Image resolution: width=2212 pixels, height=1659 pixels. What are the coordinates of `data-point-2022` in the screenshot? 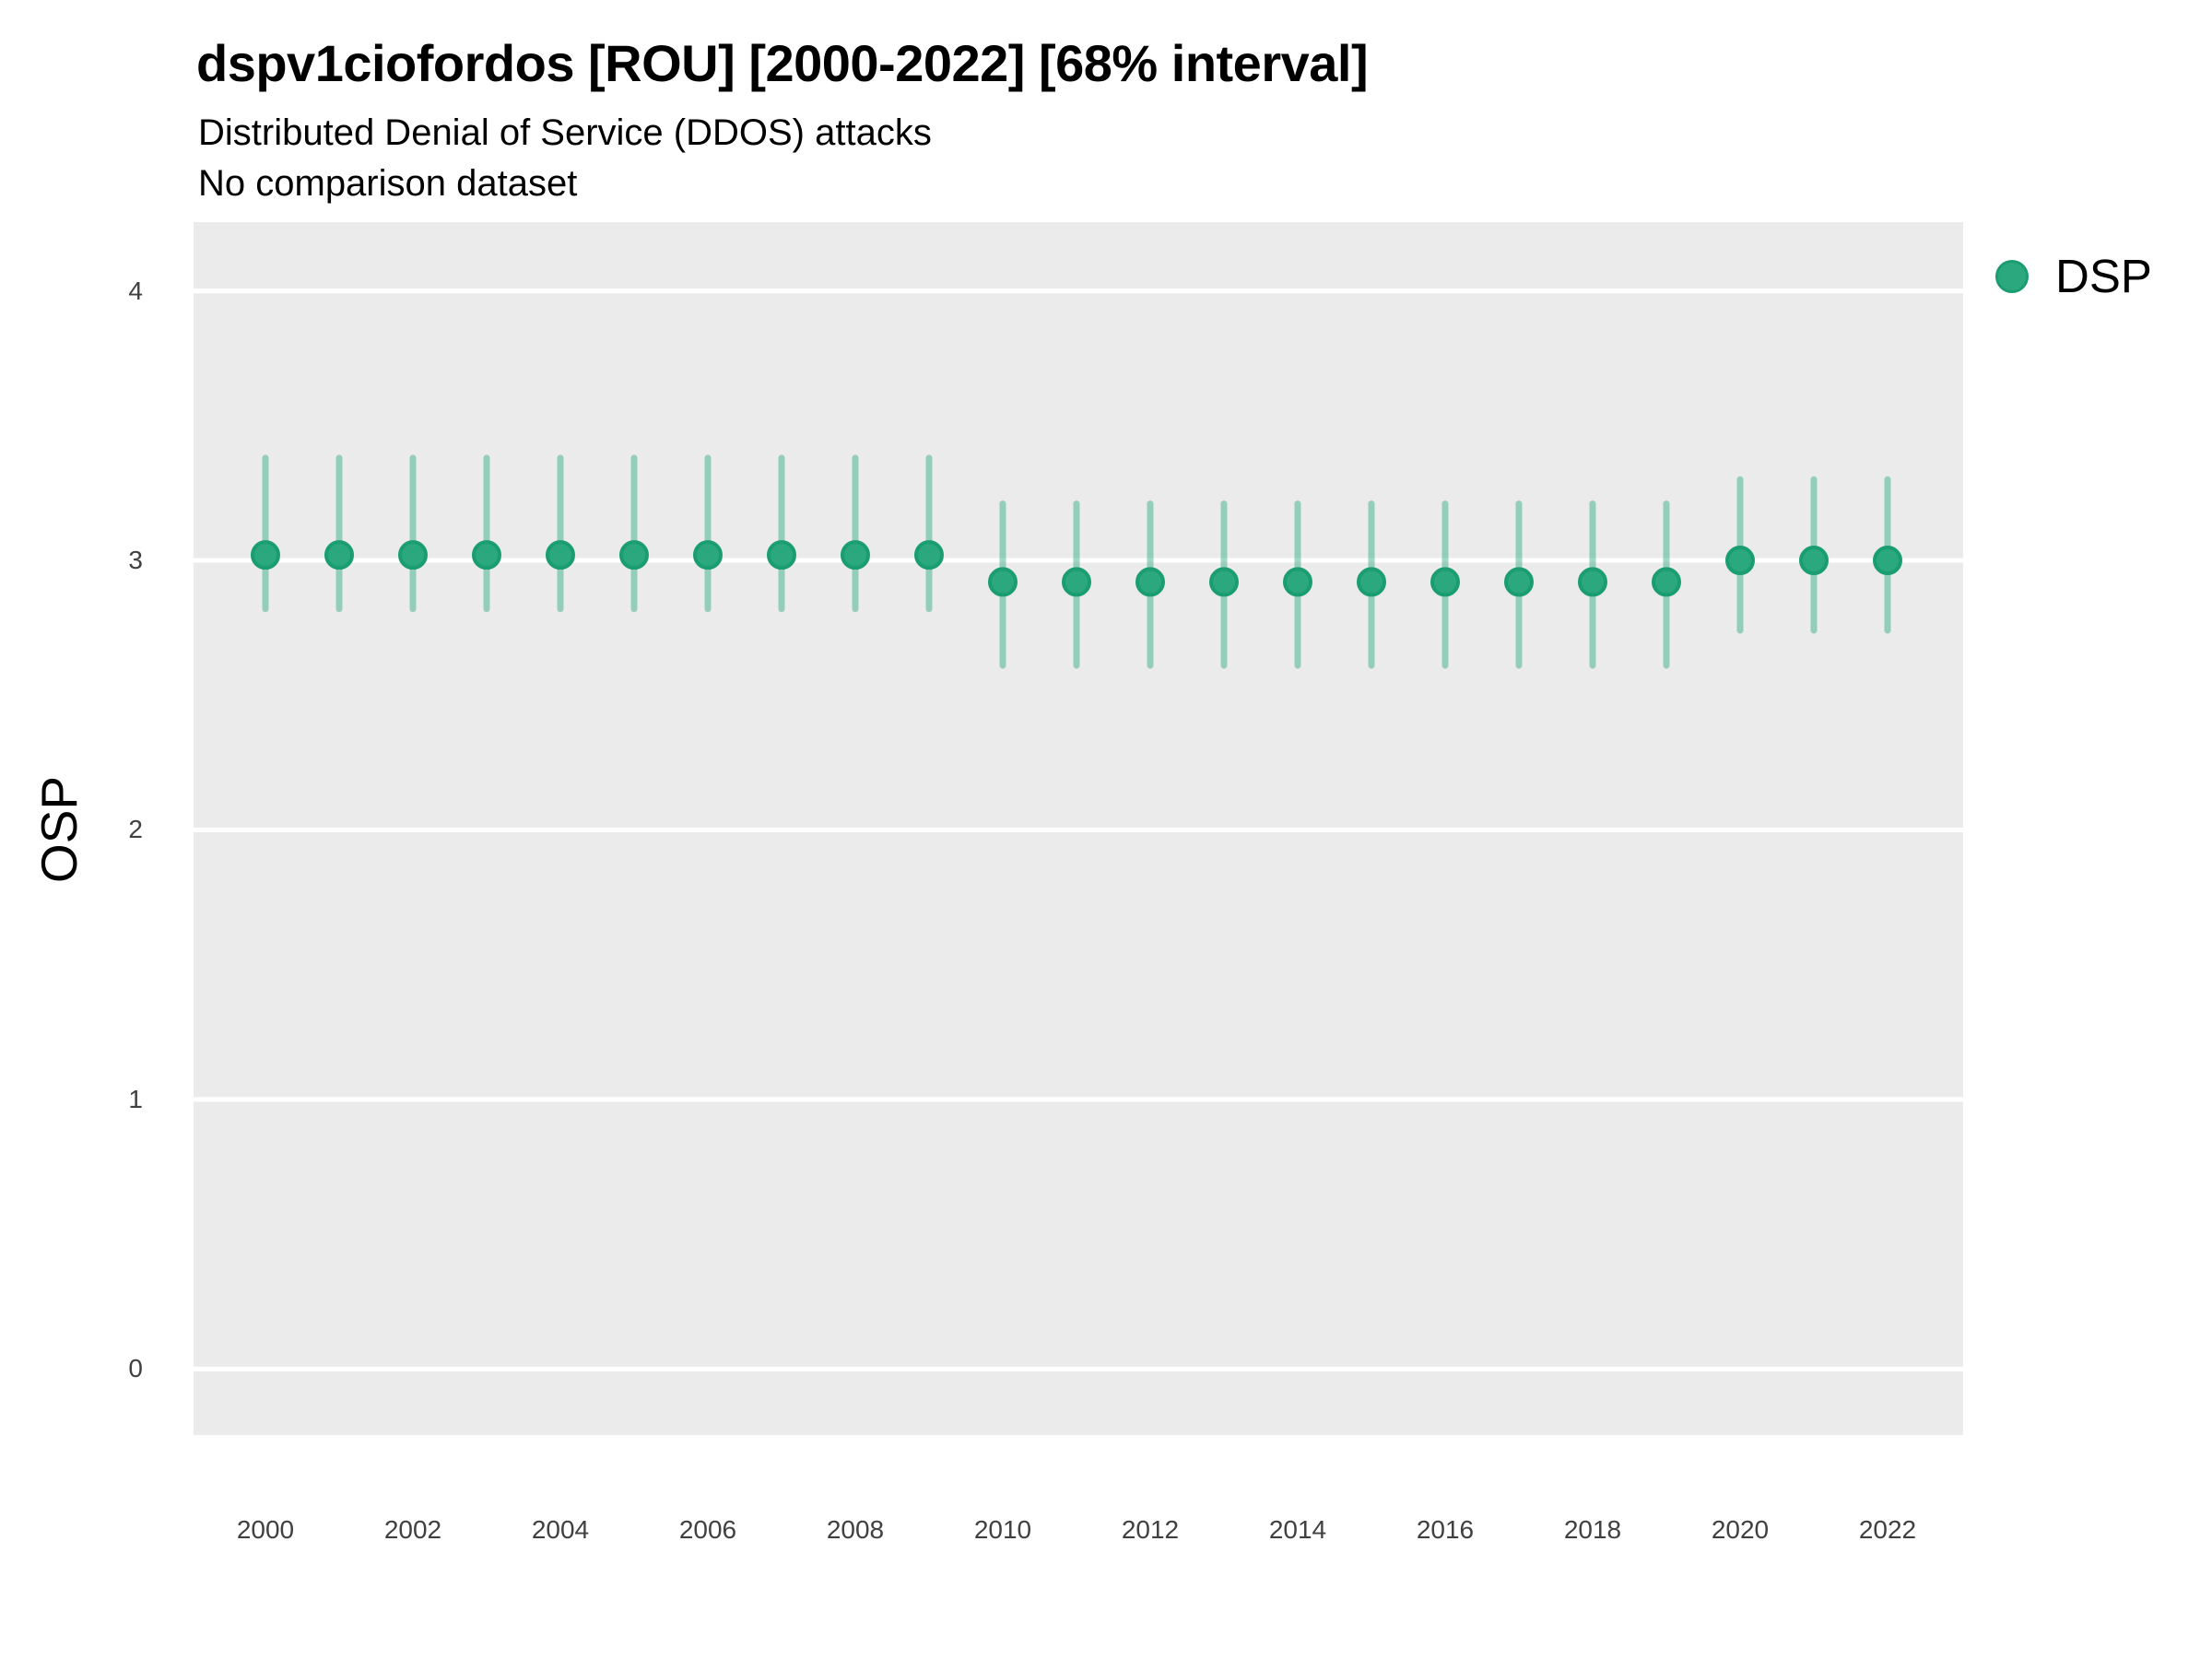 It's located at (1887, 561).